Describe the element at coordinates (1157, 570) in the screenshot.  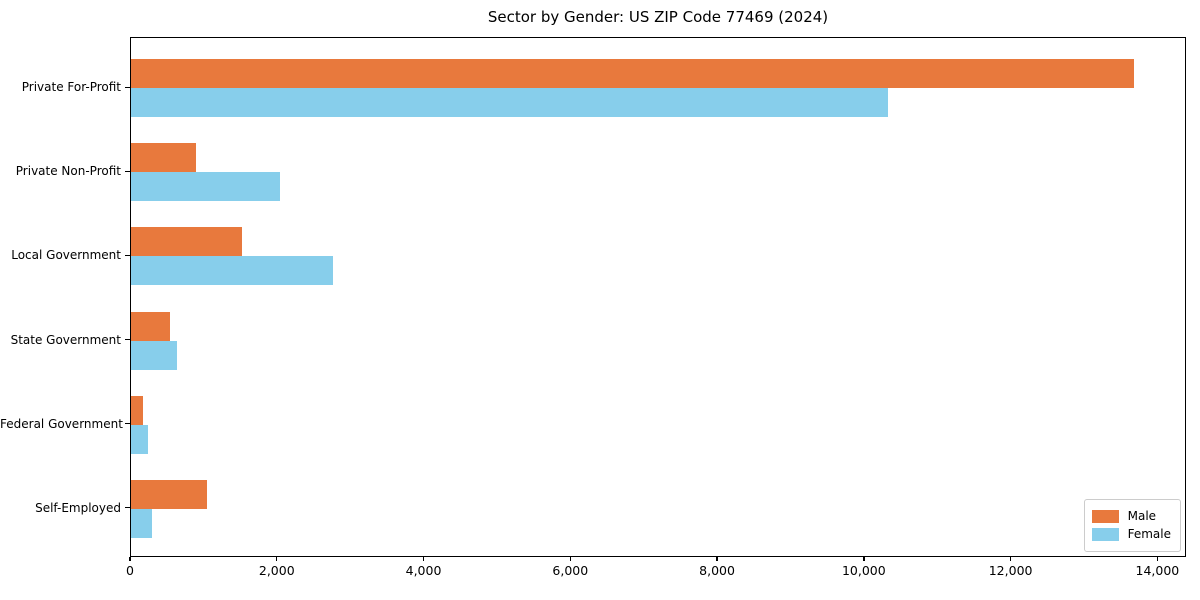
I see `x-tick-label: 14,000` at that location.